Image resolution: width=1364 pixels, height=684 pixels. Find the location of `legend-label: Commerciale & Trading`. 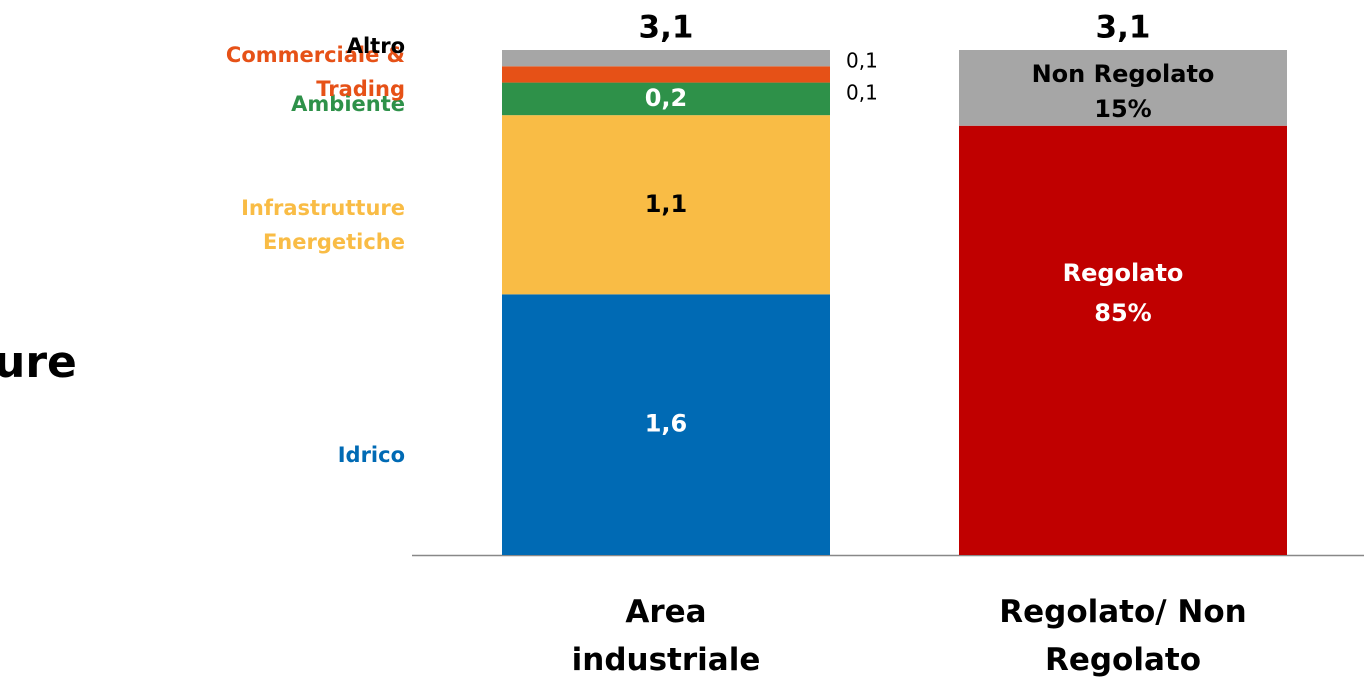

legend-label: Commerciale & Trading is located at coordinates (315, 72).